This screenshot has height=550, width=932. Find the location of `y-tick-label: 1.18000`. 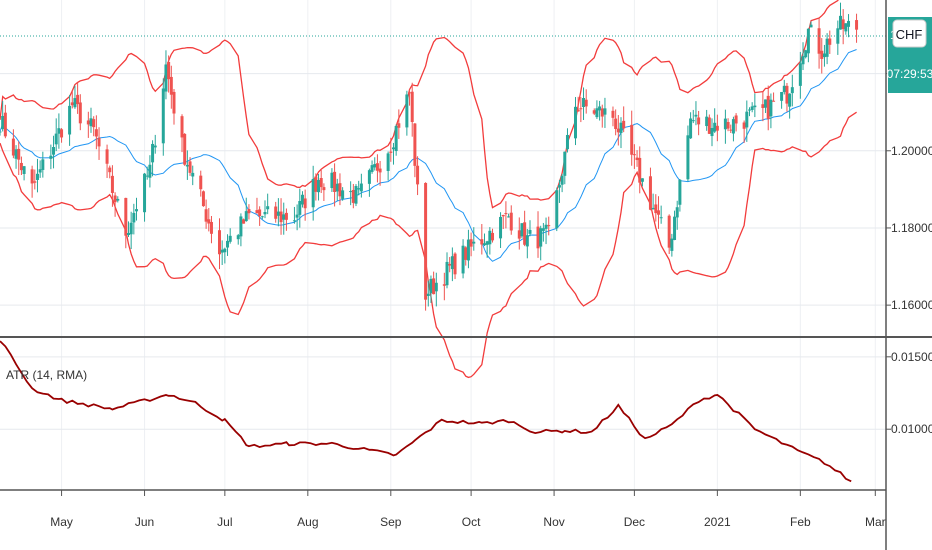

y-tick-label: 1.18000 is located at coordinates (911, 228).